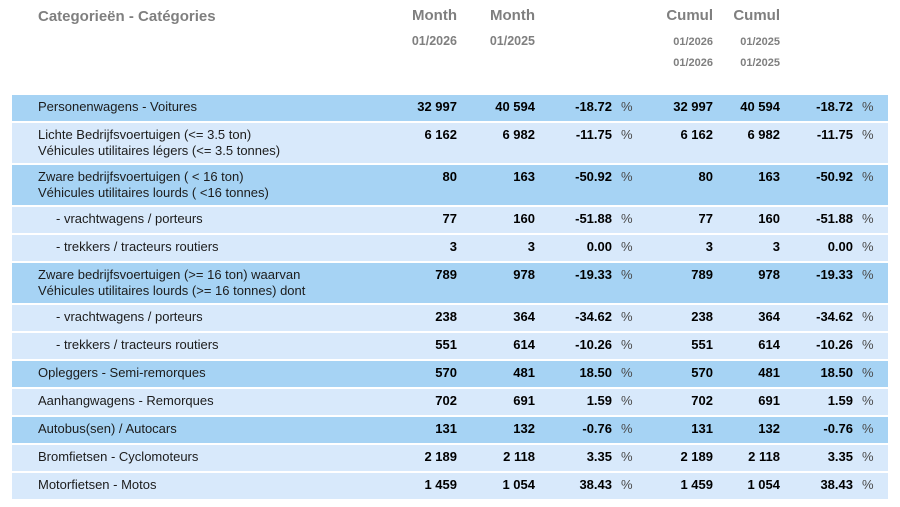 The width and height of the screenshot is (900, 507). I want to click on month-percent-value: 3.35, so click(599, 456).